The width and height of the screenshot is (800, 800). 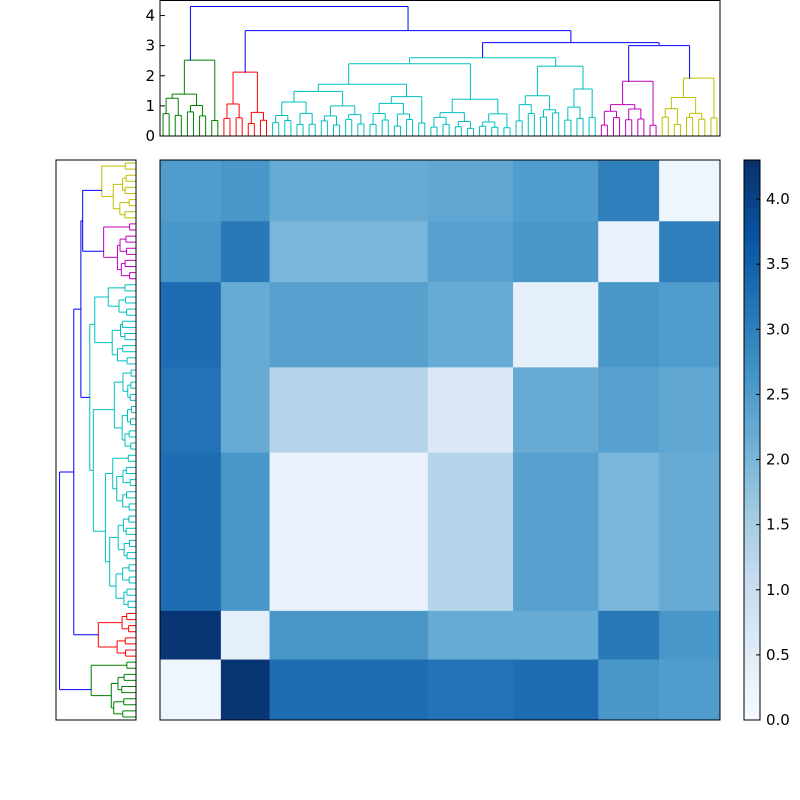 I want to click on colorbar-tick-label: 3.0, so click(x=778, y=329).